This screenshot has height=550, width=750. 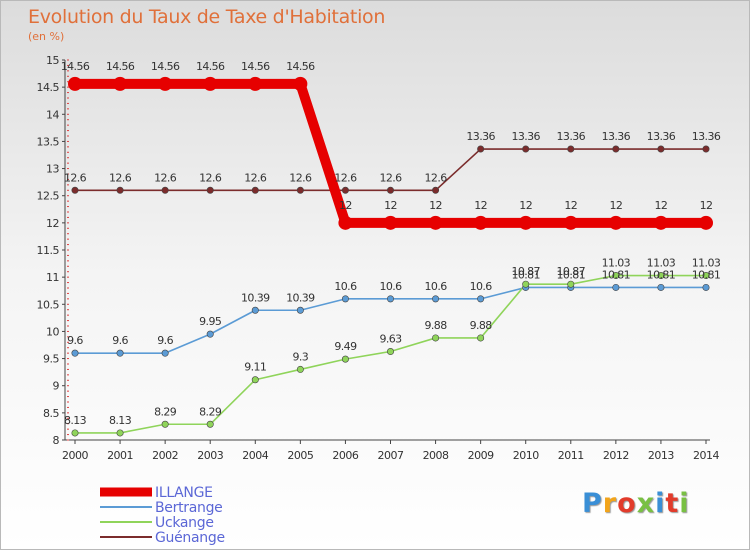 What do you see at coordinates (646, 503) in the screenshot?
I see `logo-letter: x` at bounding box center [646, 503].